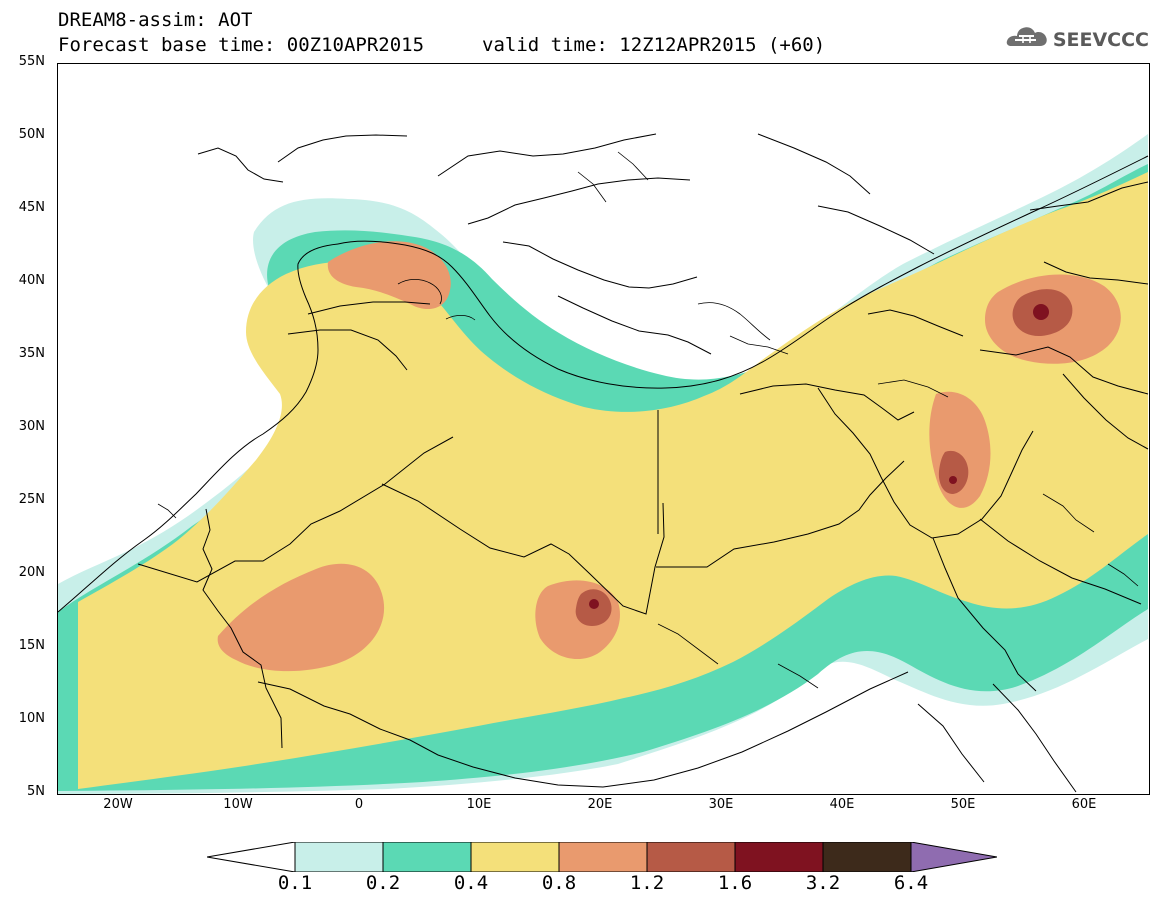  I want to click on lon-label-60e: 60E, so click(1084, 804).